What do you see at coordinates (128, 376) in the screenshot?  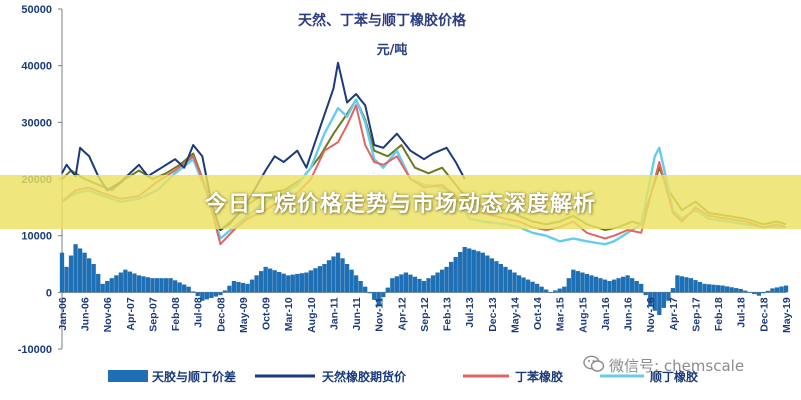 I see `legend-swatch-spread` at bounding box center [128, 376].